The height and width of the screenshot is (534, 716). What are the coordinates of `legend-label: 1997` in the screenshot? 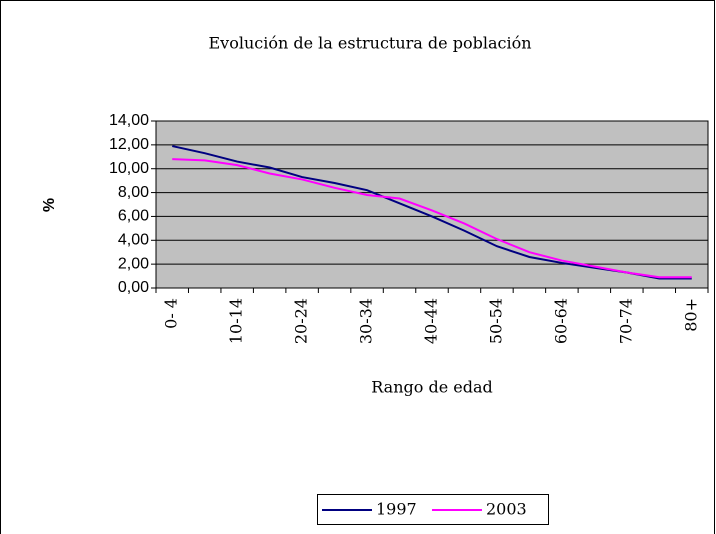 It's located at (396, 509).